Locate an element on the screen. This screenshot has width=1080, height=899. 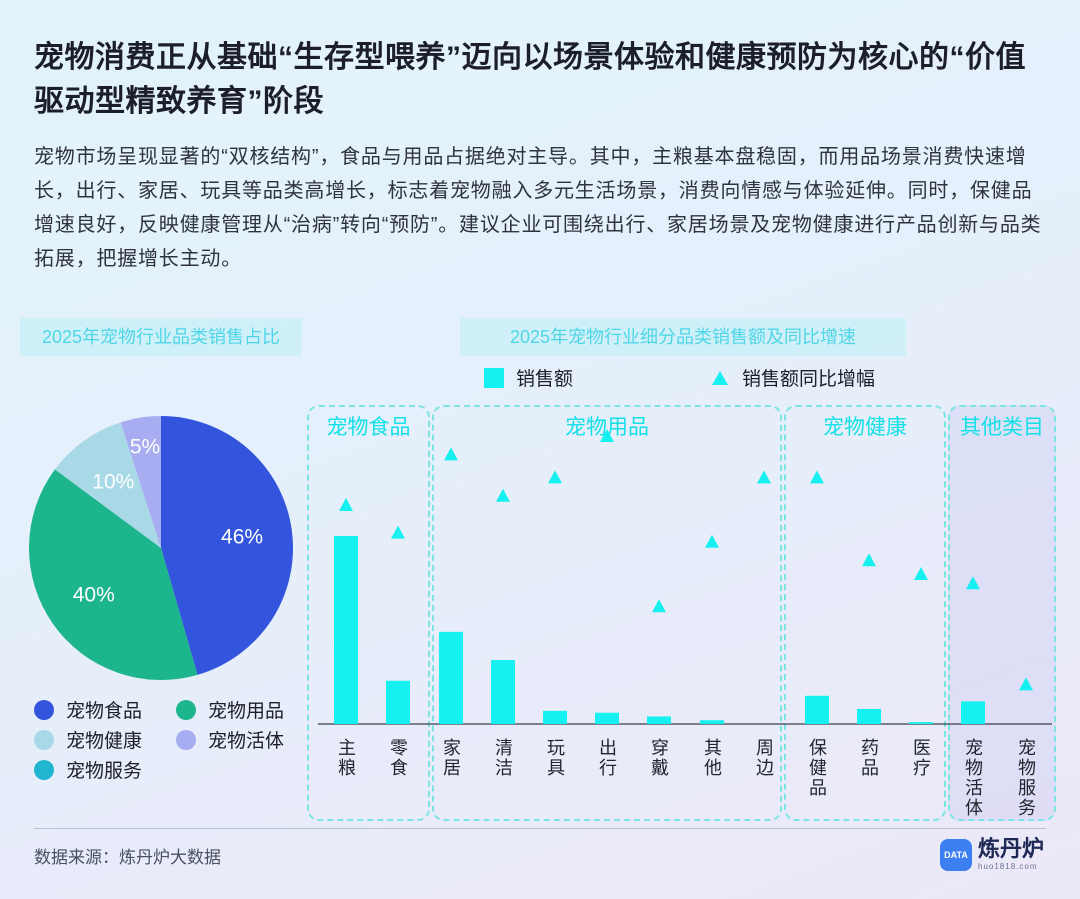
group-box-health is located at coordinates (865, 613).